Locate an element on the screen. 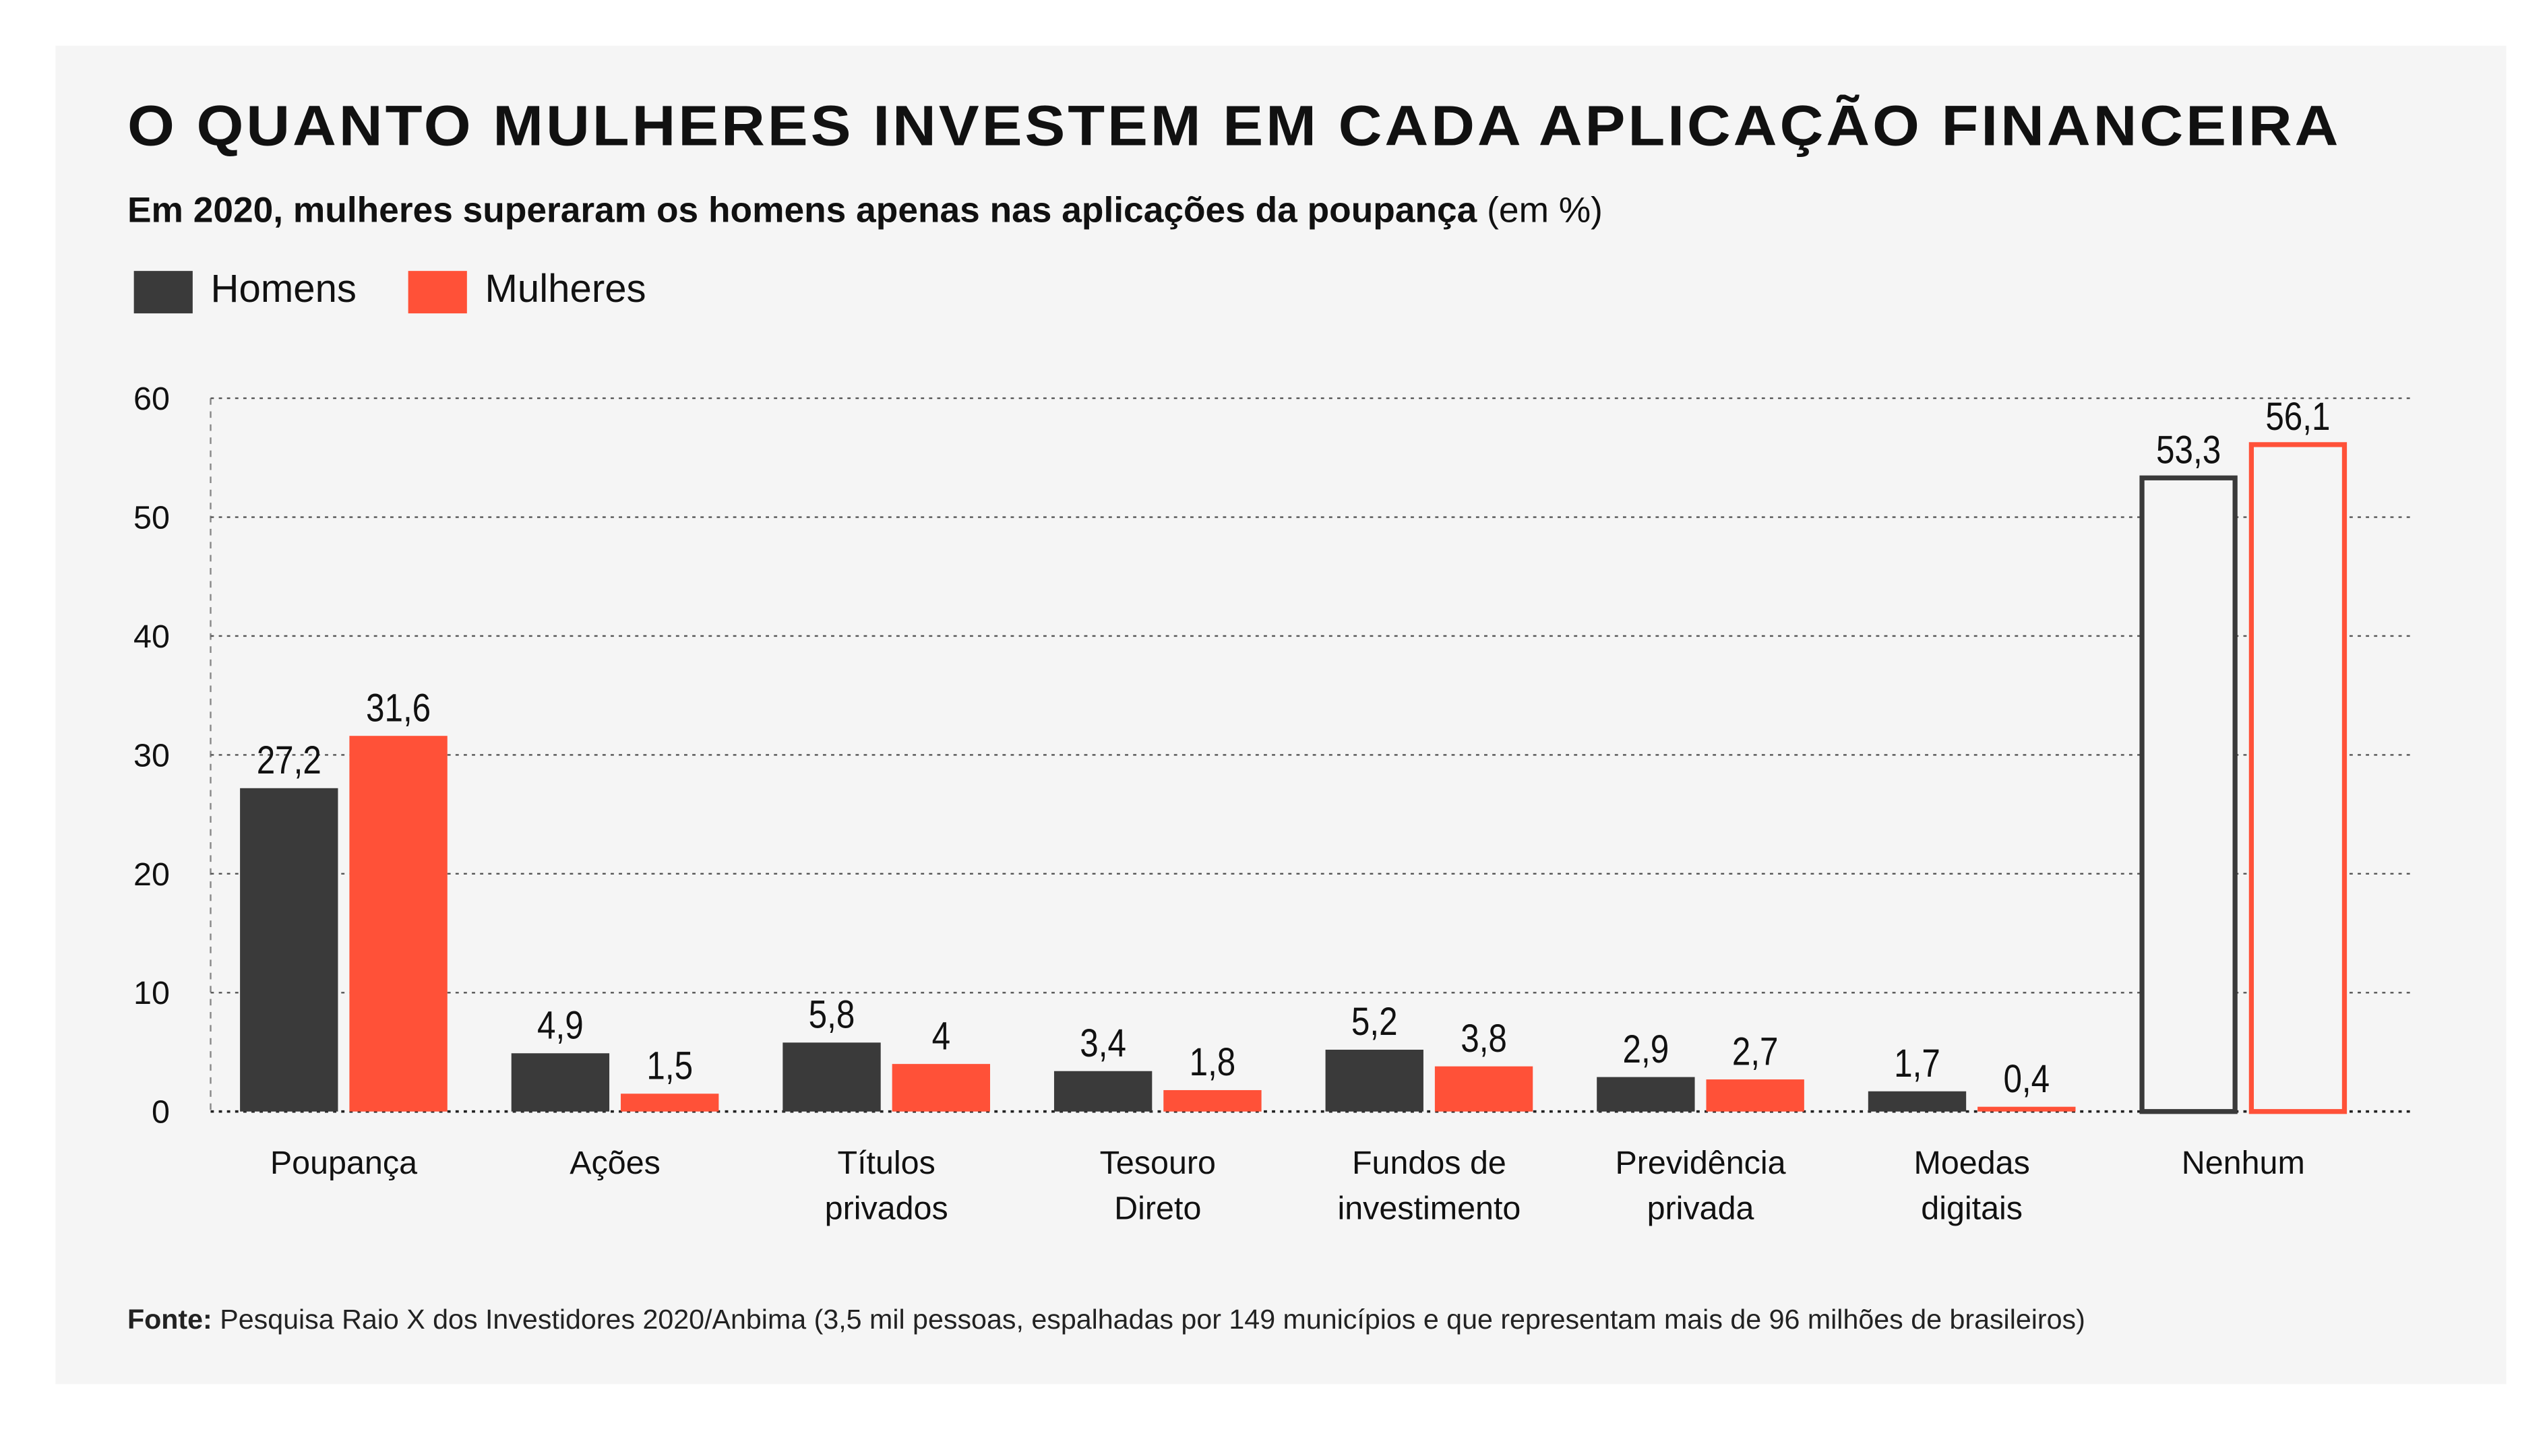 Image resolution: width=2547 pixels, height=1456 pixels. data-label: 1,5 is located at coordinates (669, 1066).